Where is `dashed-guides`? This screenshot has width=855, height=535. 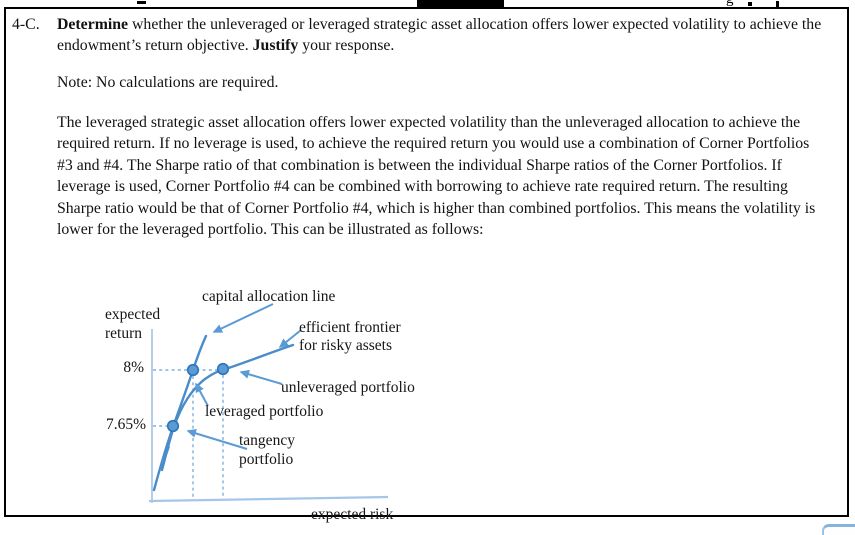
dashed-guides is located at coordinates (188, 434).